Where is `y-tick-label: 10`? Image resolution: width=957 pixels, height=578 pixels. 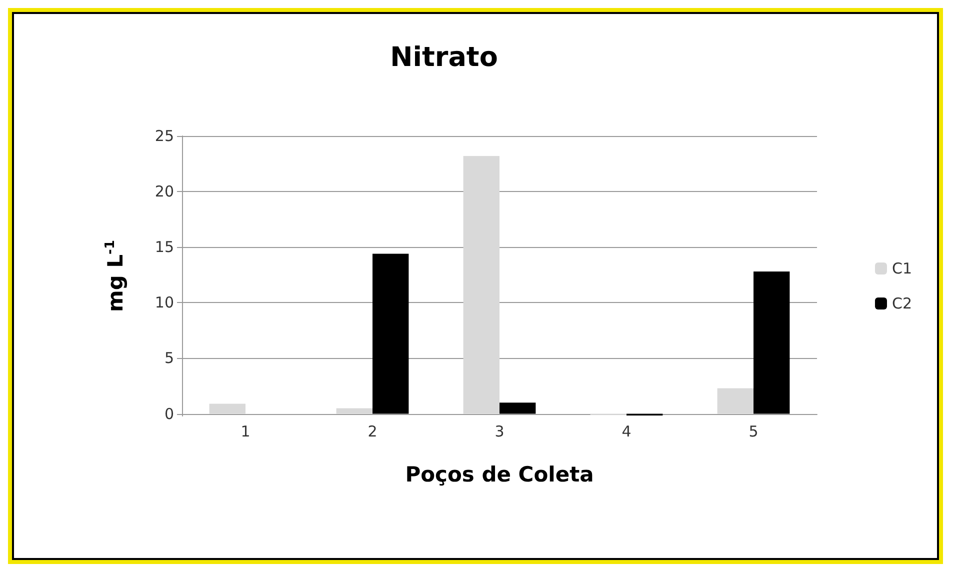
y-tick-label: 10 is located at coordinates (164, 303).